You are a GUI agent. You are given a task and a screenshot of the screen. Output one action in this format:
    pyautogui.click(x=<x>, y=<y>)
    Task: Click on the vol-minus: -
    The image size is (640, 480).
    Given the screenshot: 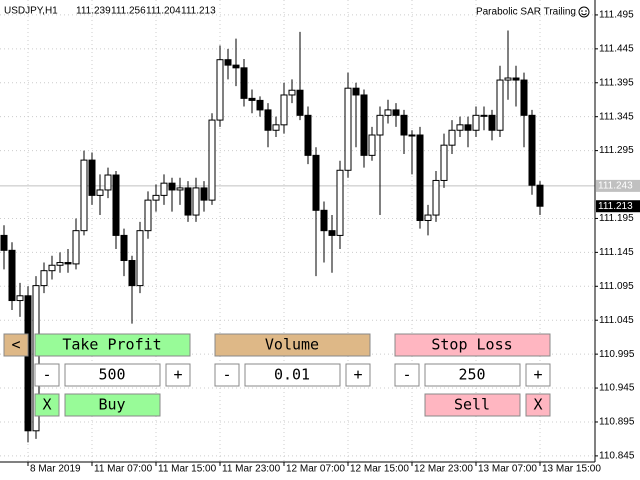 What is the action you would take?
    pyautogui.click(x=227, y=375)
    